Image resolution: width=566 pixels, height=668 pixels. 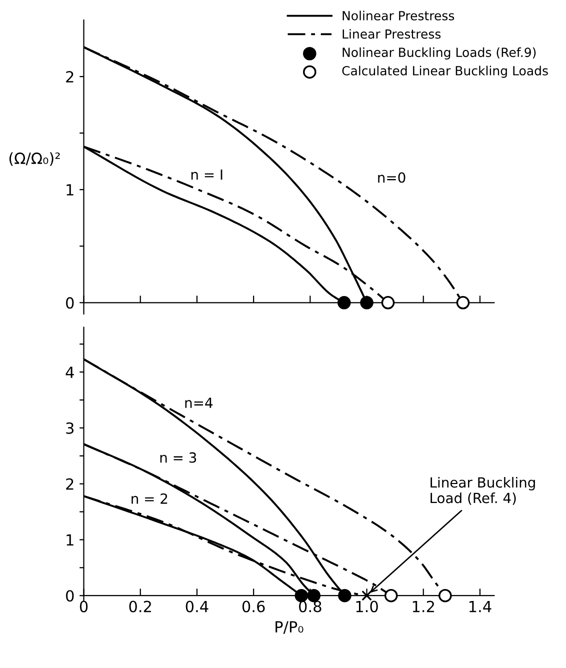 What do you see at coordinates (206, 175) in the screenshot?
I see `annotation: n = I` at bounding box center [206, 175].